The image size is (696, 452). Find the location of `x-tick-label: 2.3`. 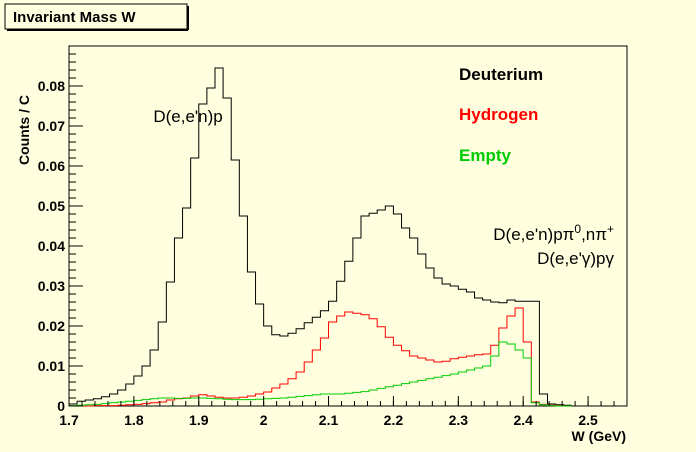

x-tick-label: 2.3 is located at coordinates (459, 420).